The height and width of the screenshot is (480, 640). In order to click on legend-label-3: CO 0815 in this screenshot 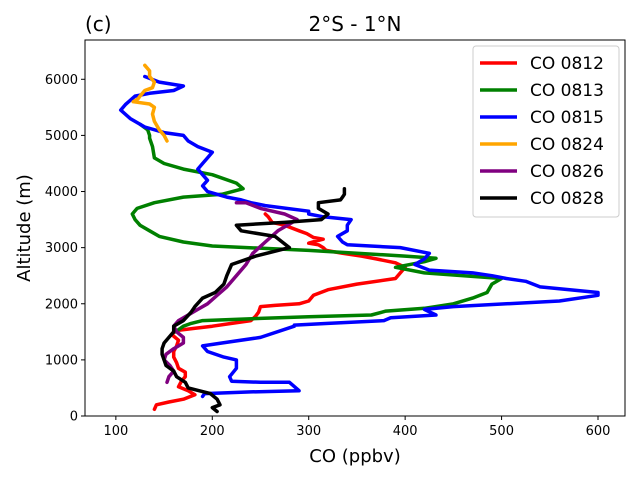, I will do `click(567, 118)`.